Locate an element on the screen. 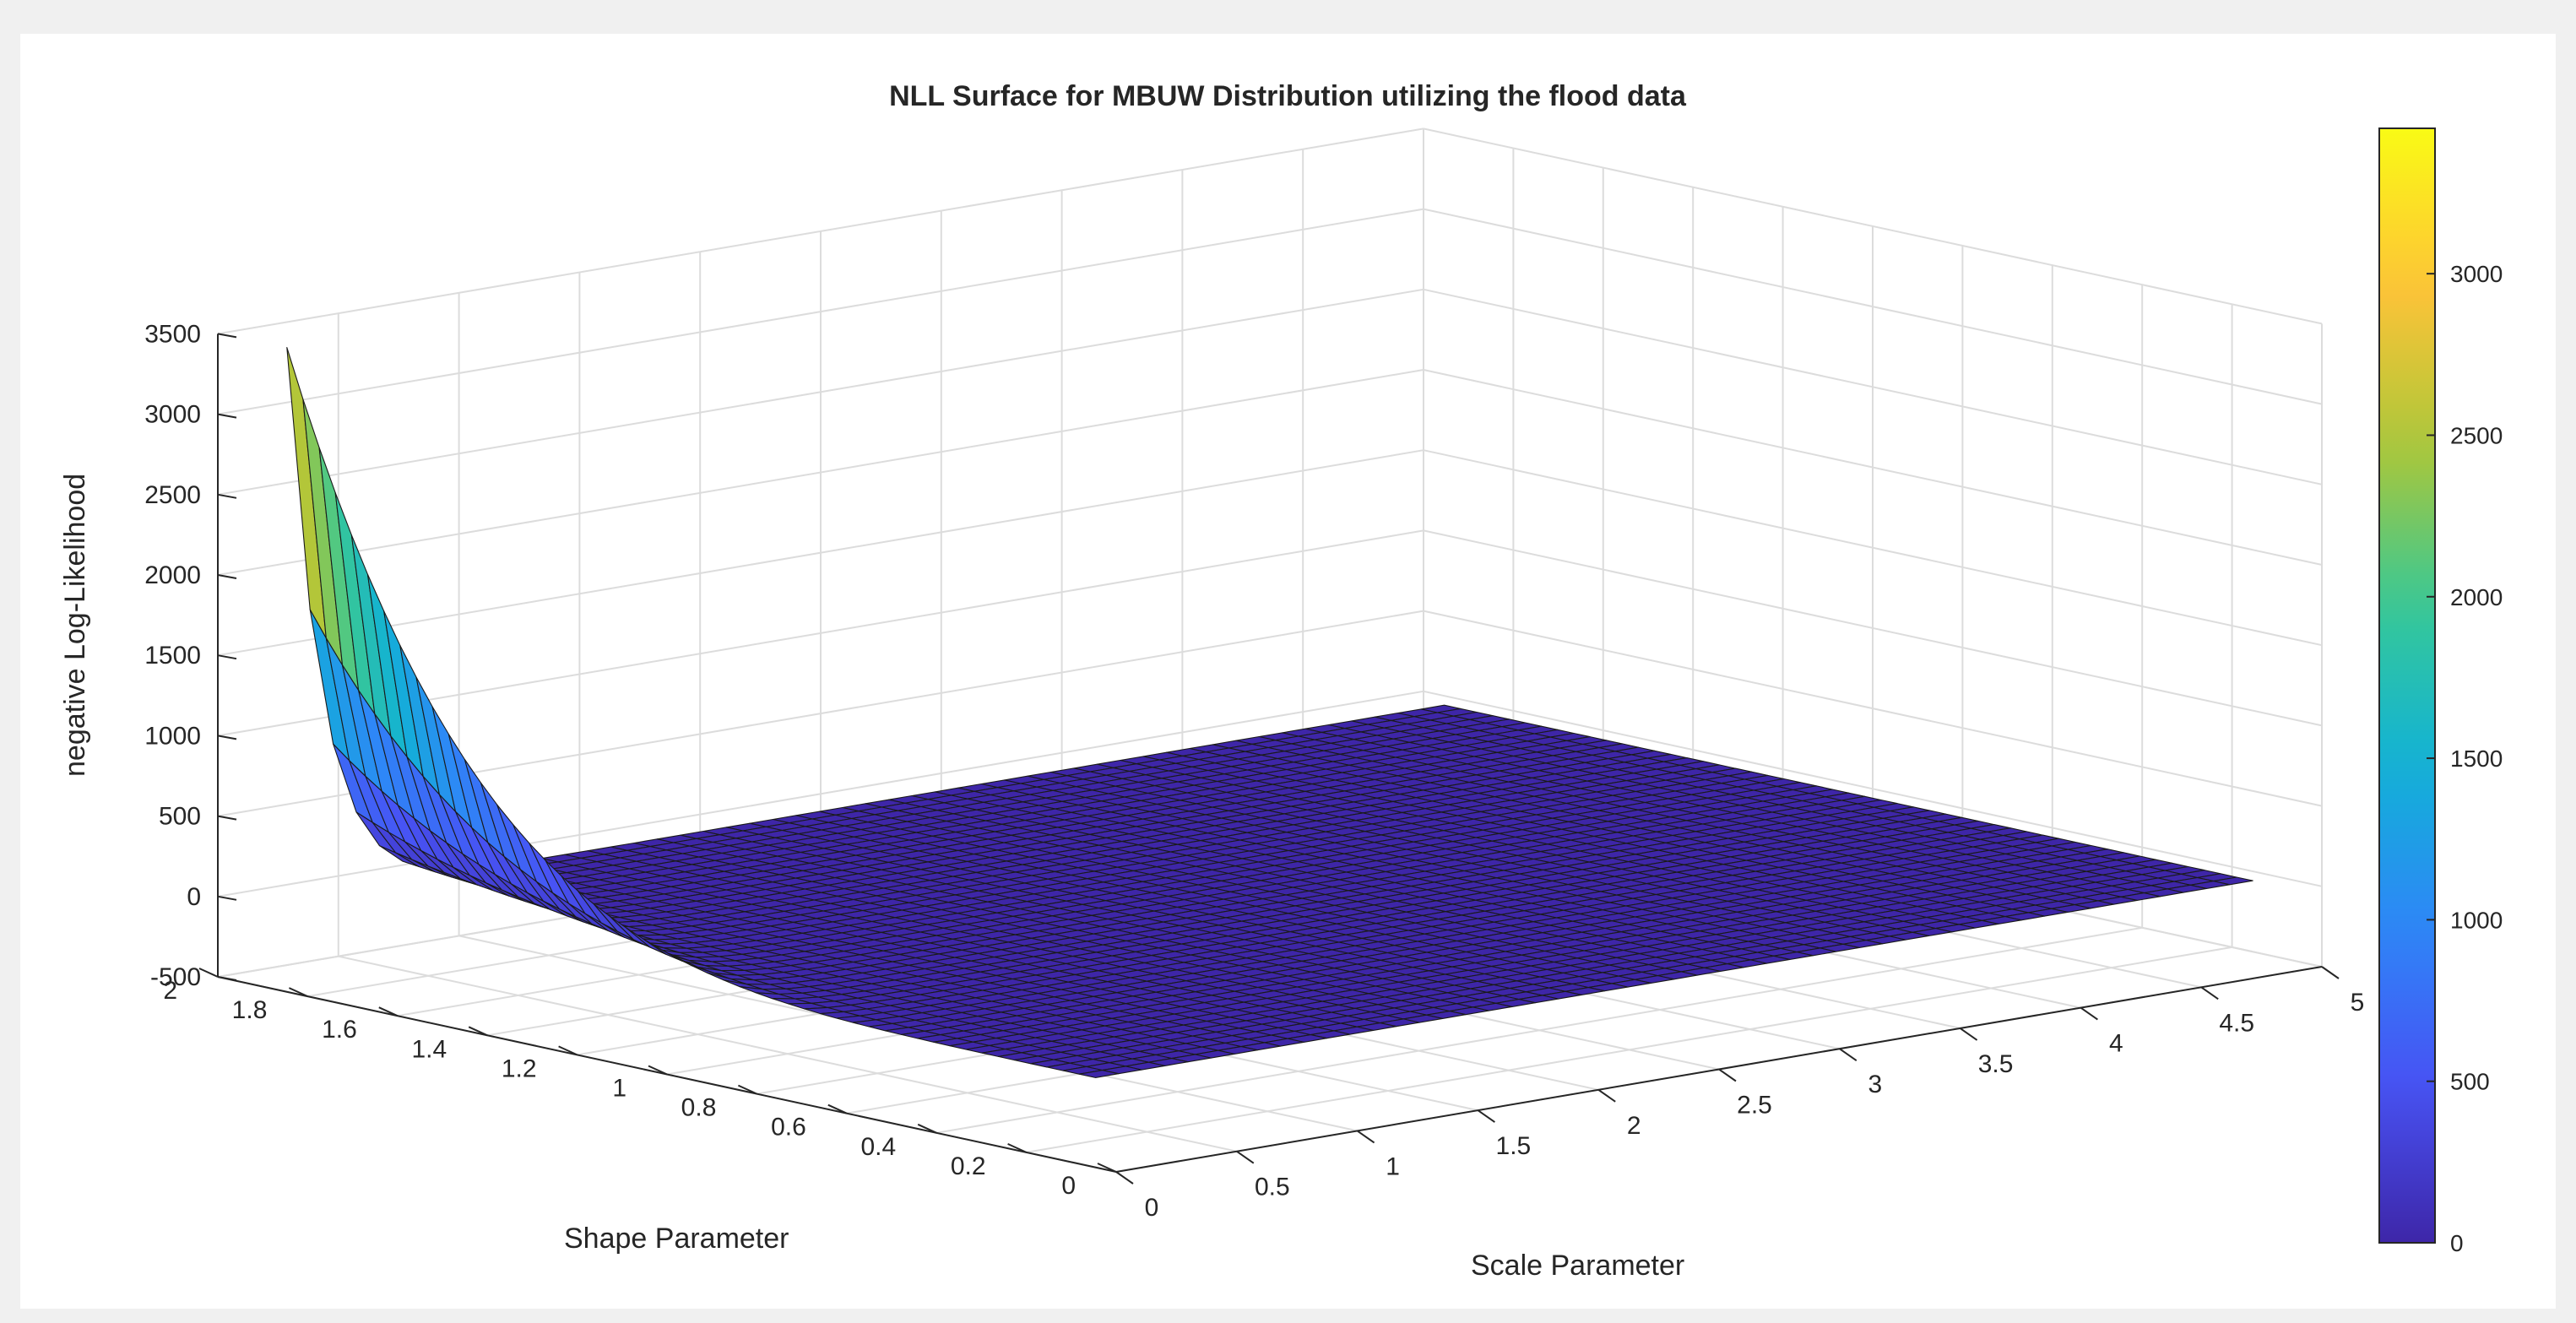 The height and width of the screenshot is (1323, 2576). y-axis-label: Shape Parameter is located at coordinates (677, 1239).